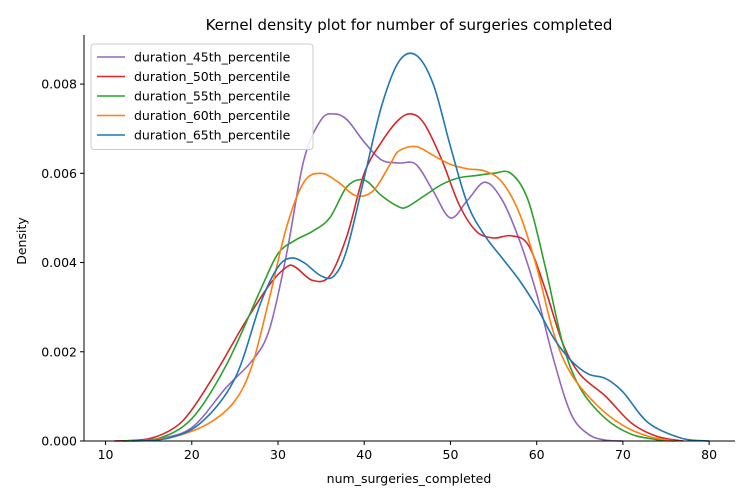  What do you see at coordinates (537, 454) in the screenshot?
I see `x-tick-label: 60` at bounding box center [537, 454].